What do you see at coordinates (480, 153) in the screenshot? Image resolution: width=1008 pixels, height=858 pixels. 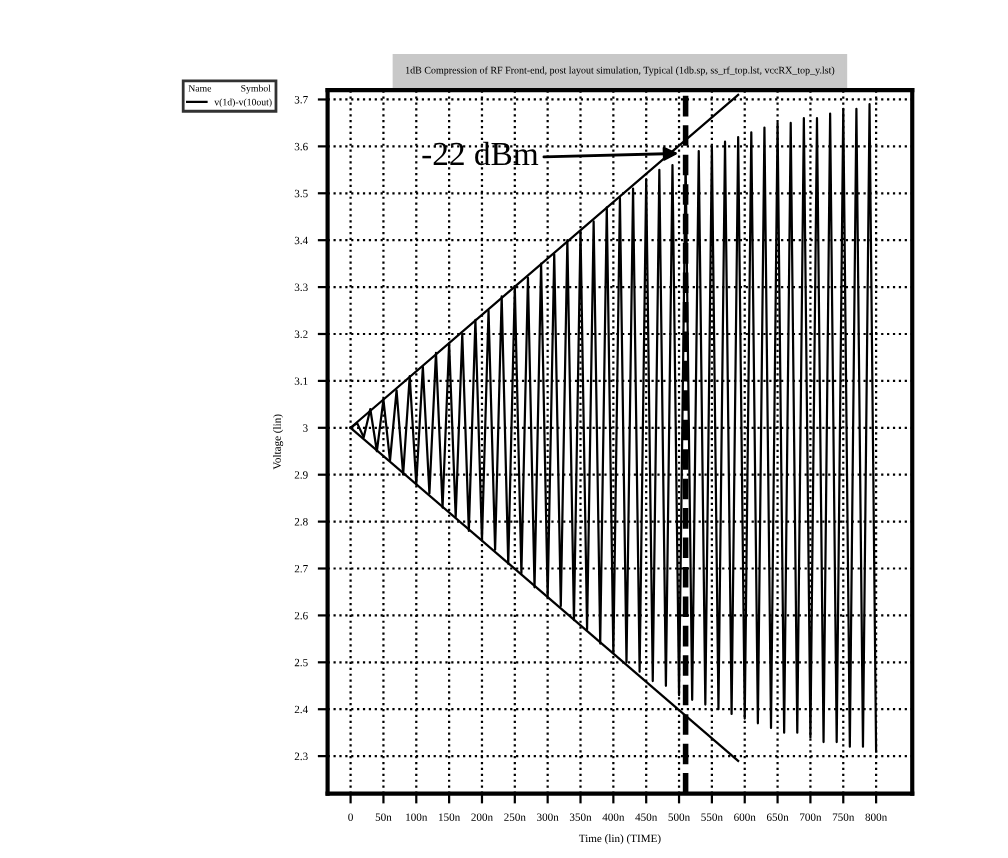 I see `annotation: -22 dBm` at bounding box center [480, 153].